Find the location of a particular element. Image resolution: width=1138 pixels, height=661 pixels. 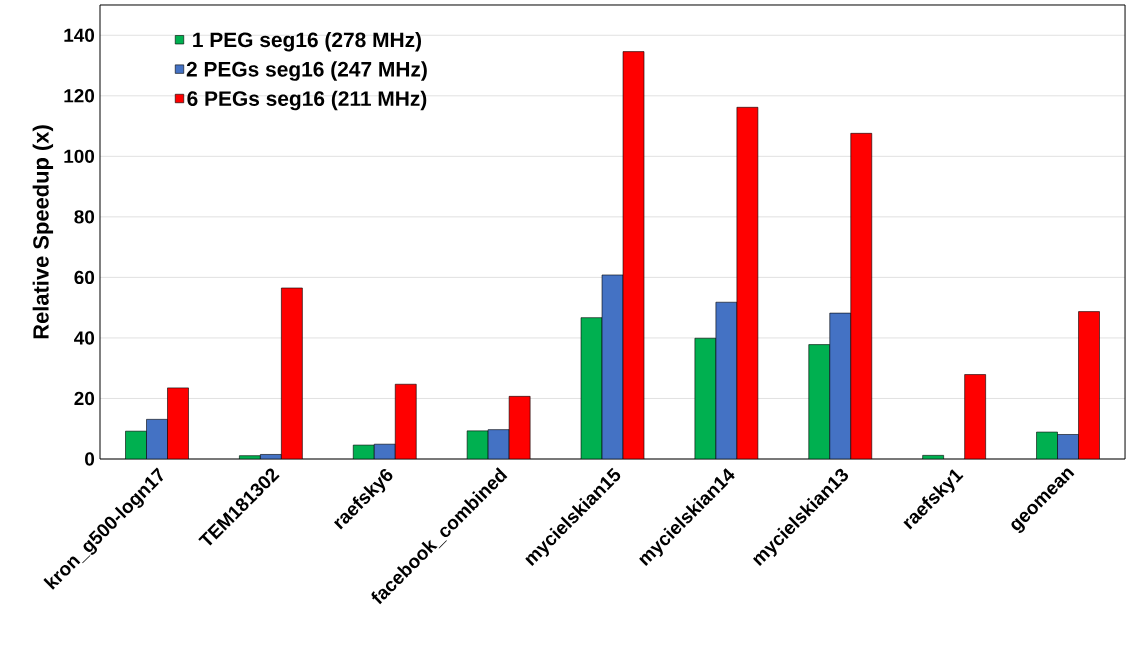

y-axis-title: Relative Speedup (x) is located at coordinates (43, 232).